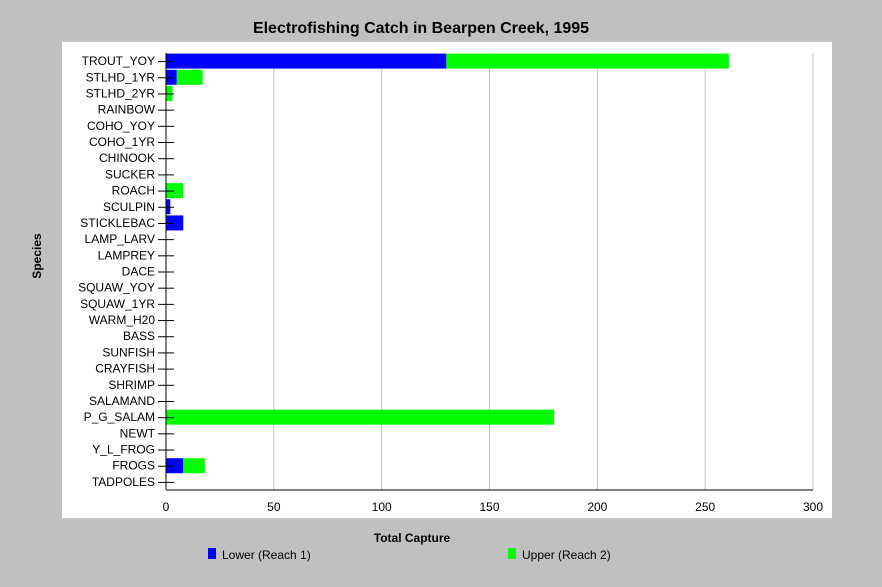  I want to click on x-tick-label: 0, so click(166, 507).